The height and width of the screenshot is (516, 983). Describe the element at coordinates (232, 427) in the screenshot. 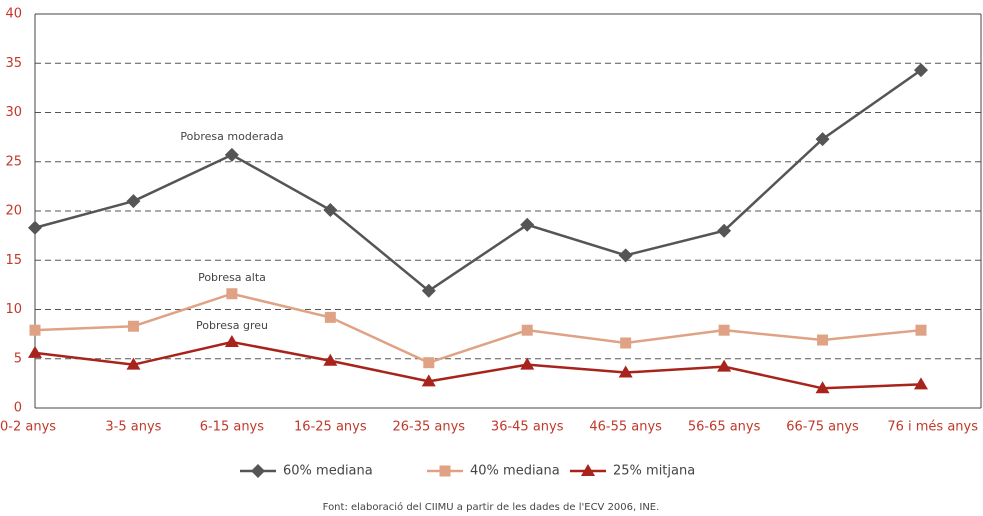

I see `x-tick-label: 6-15 anys` at that location.